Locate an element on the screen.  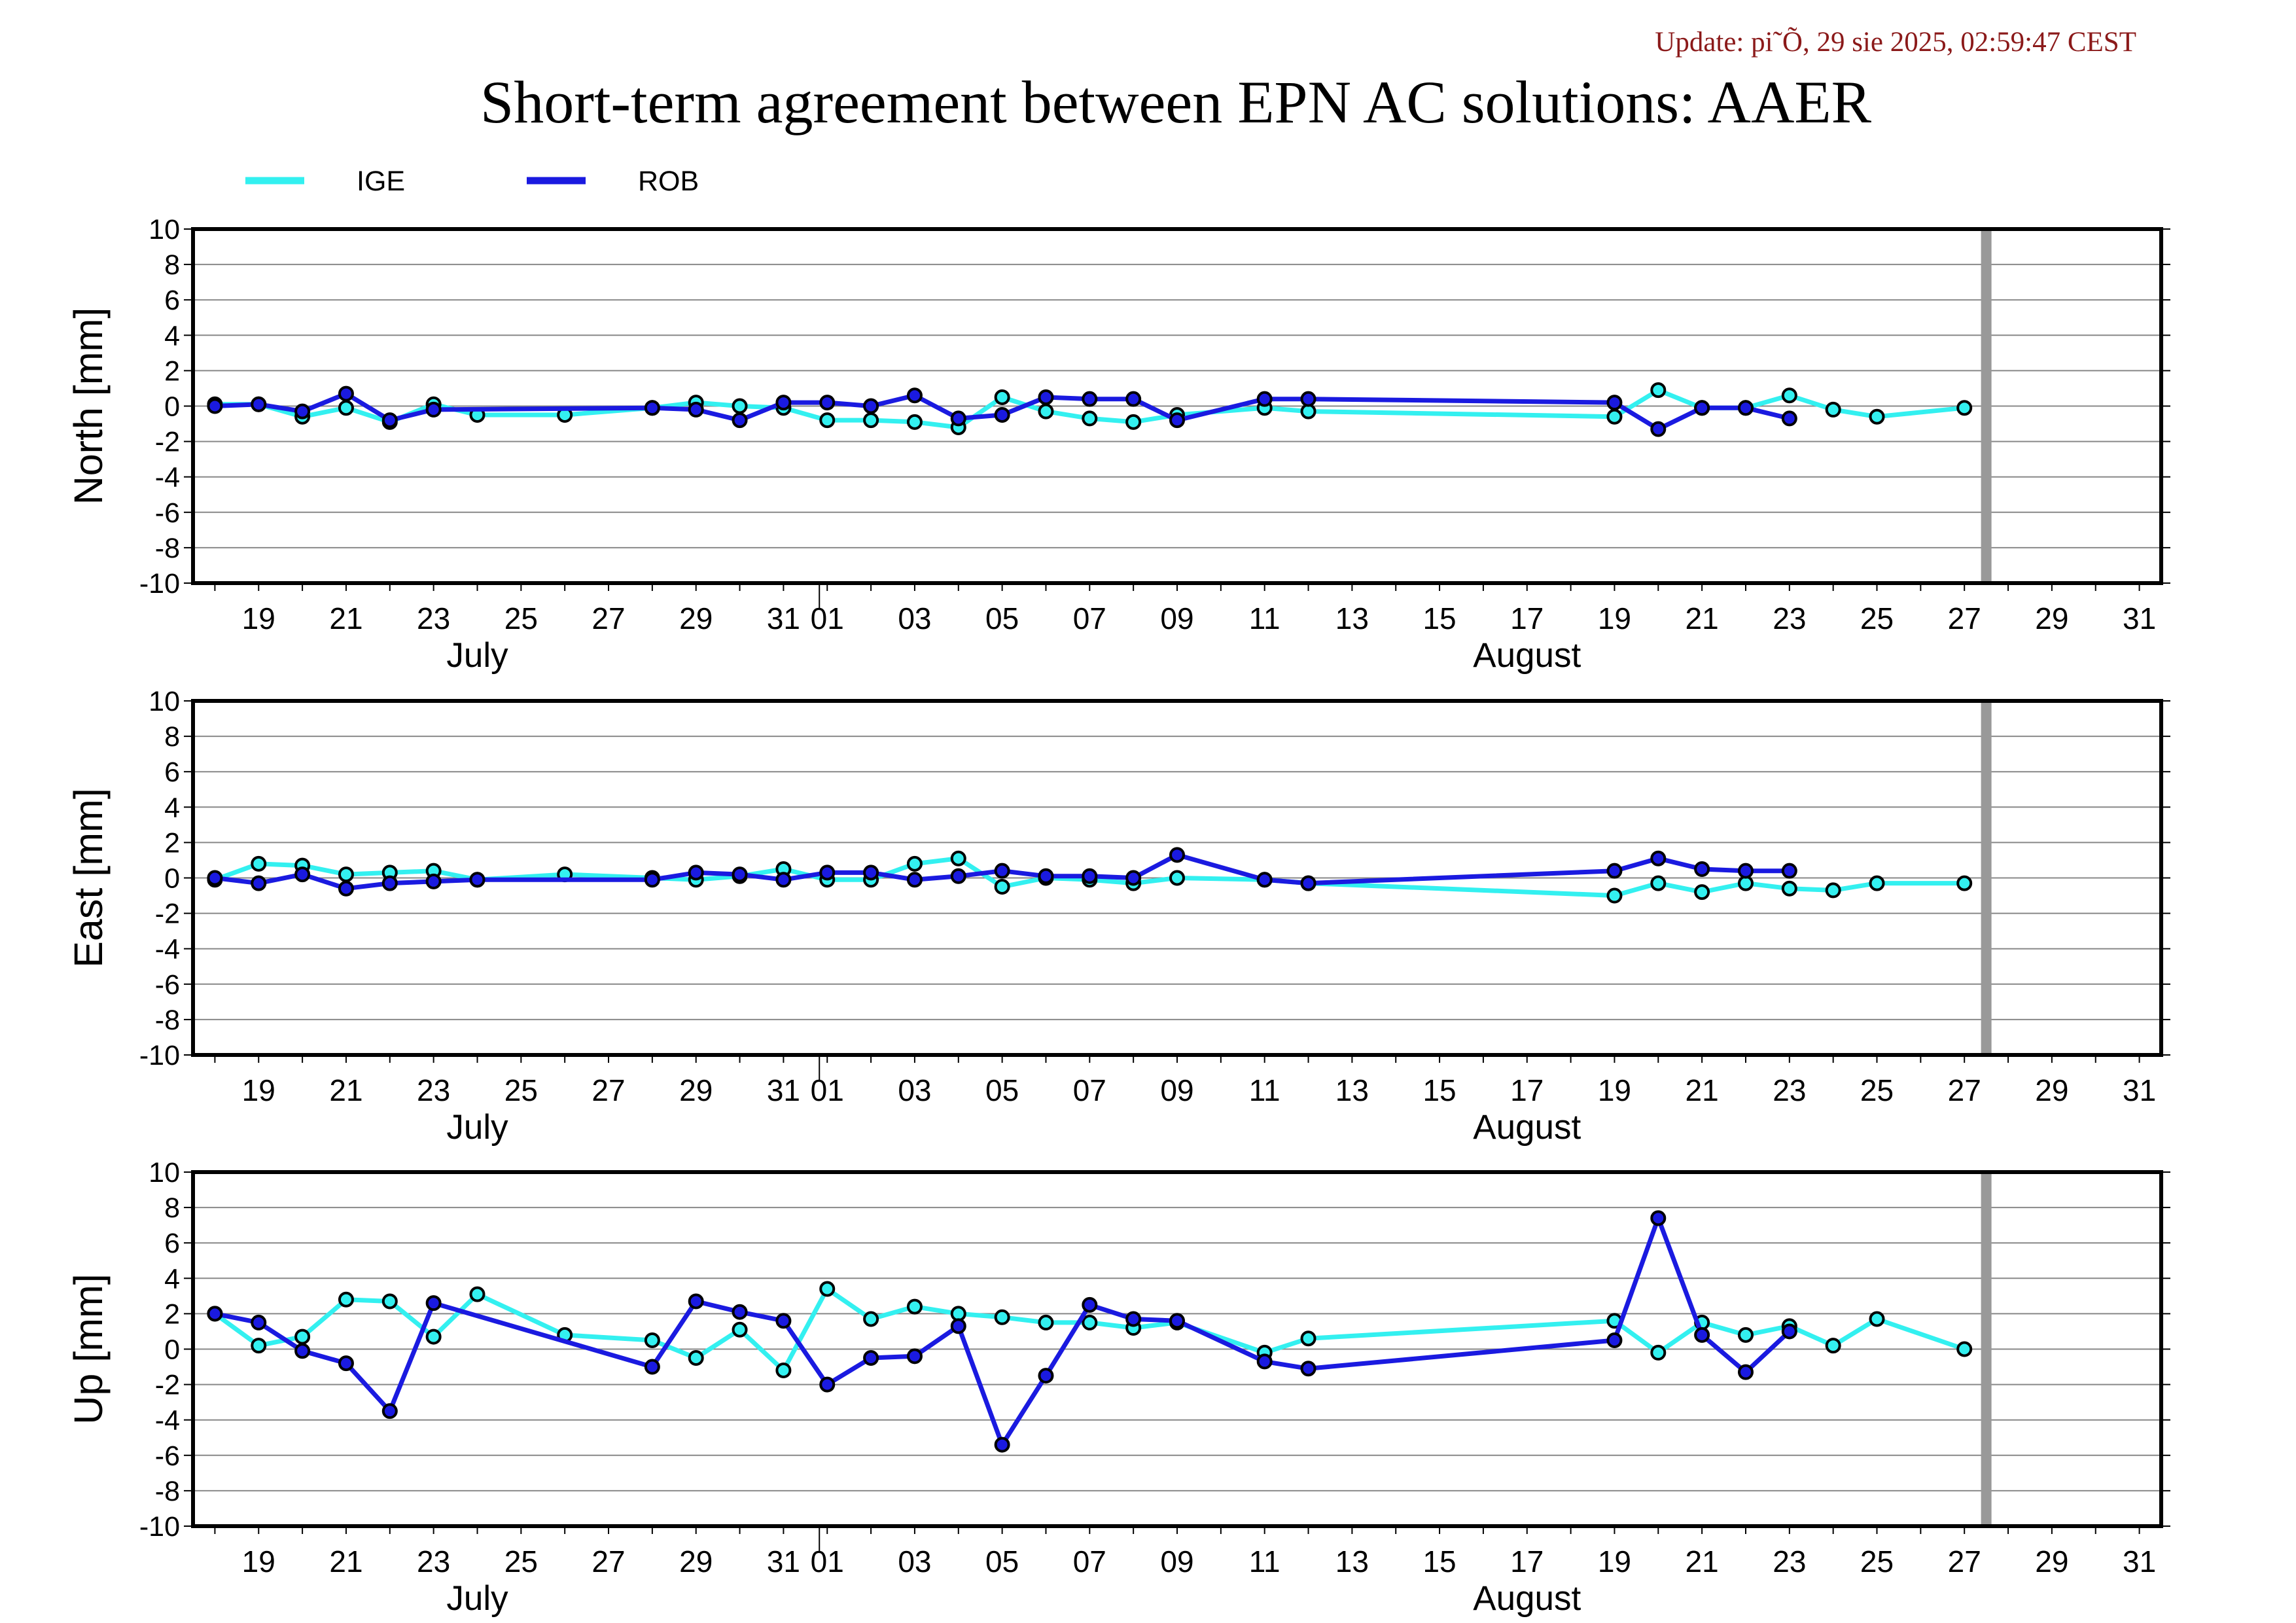
y-tick-label: -4 is located at coordinates (167, 949).